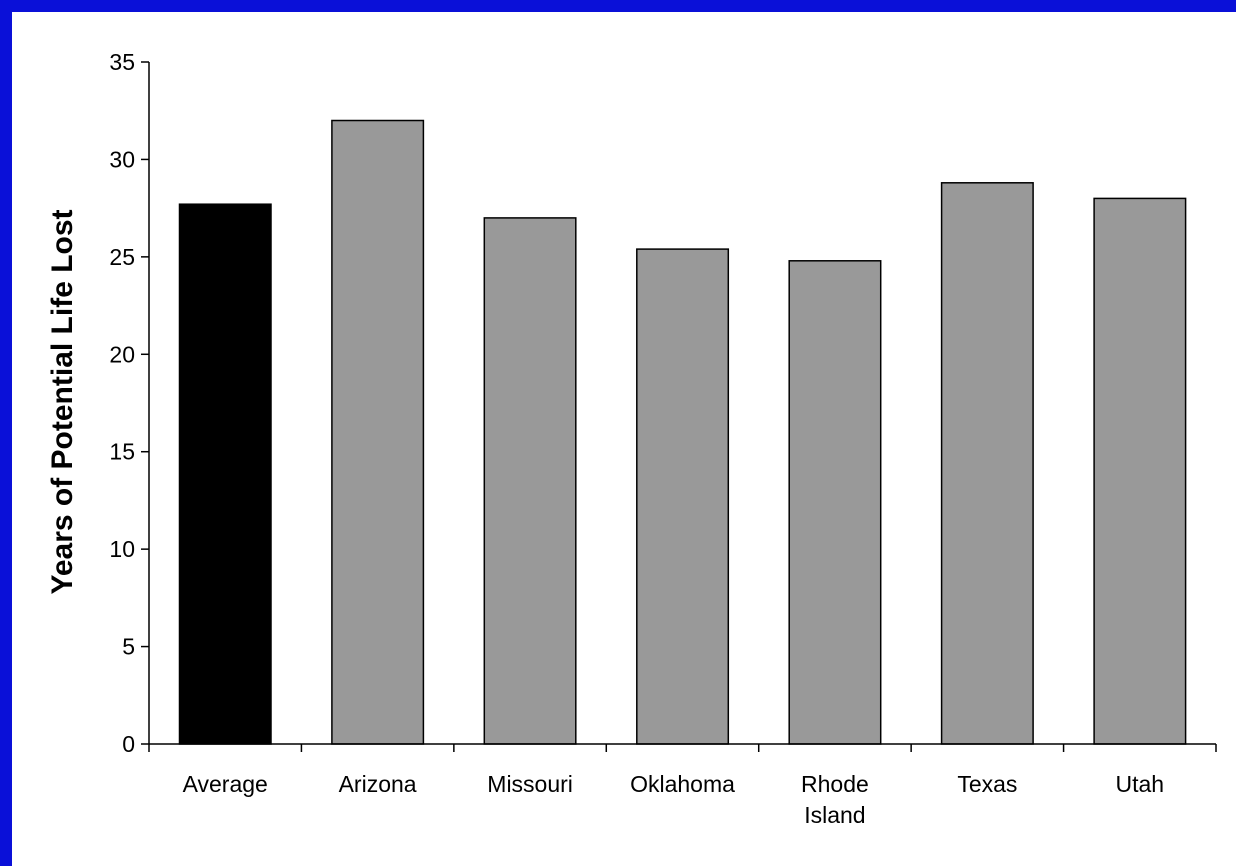 This screenshot has height=866, width=1236. What do you see at coordinates (987, 784) in the screenshot?
I see `x-tick-label: Texas` at bounding box center [987, 784].